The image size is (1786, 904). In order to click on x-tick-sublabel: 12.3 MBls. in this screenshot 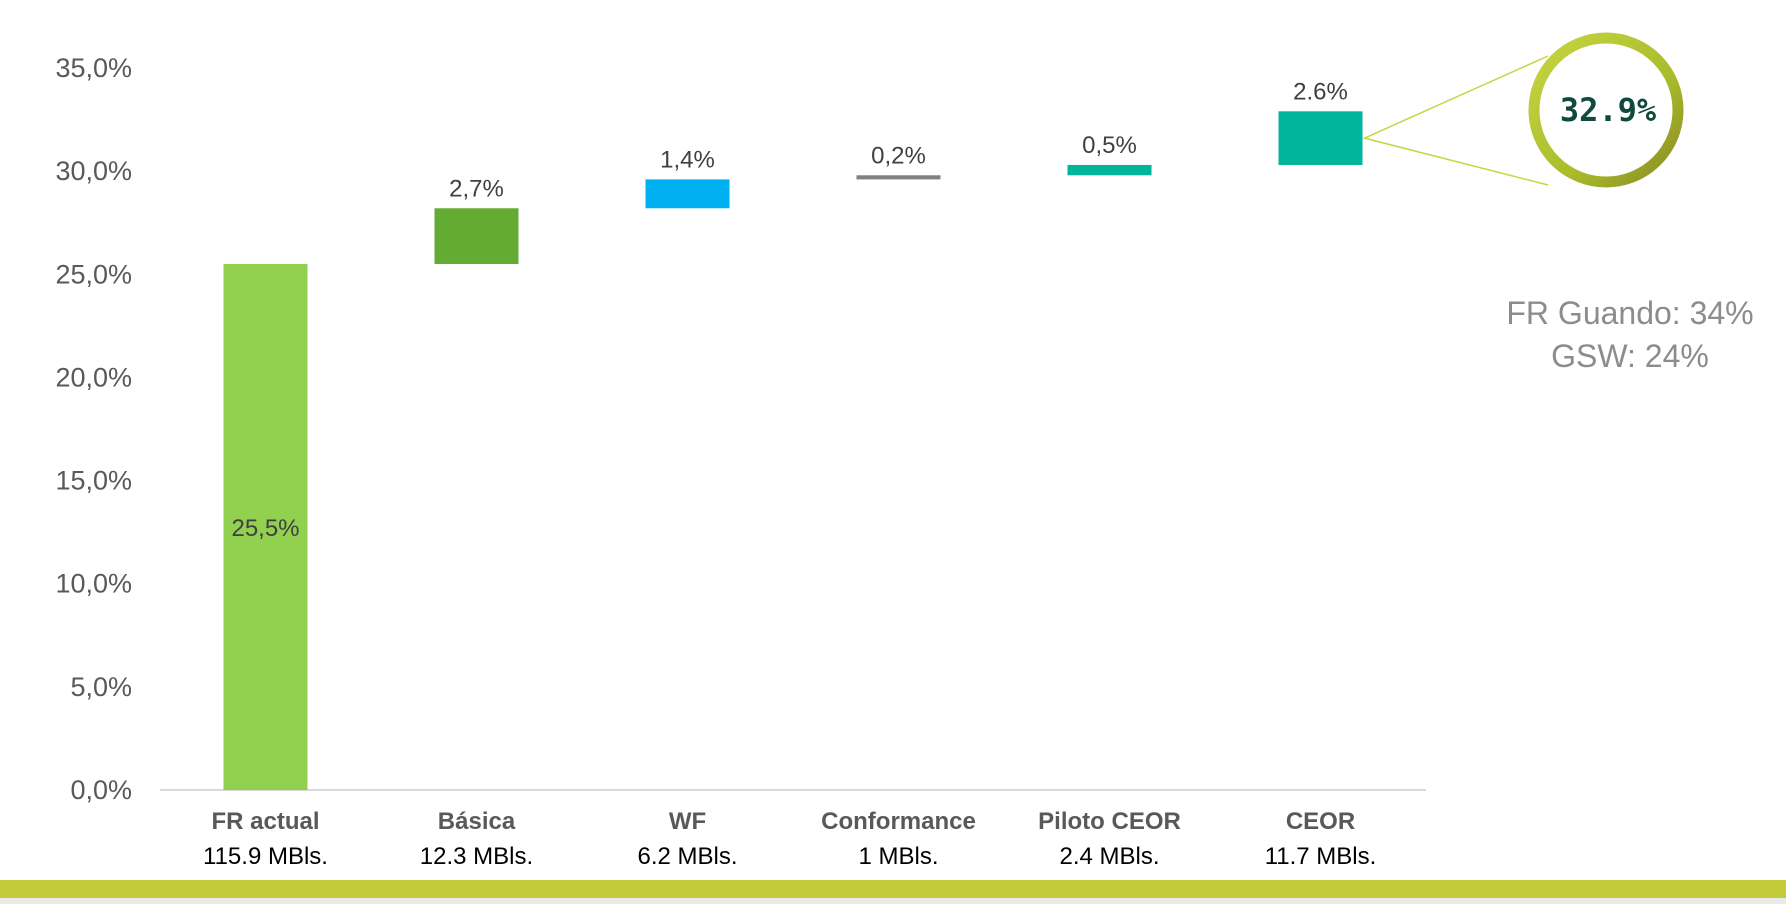, I will do `click(476, 856)`.